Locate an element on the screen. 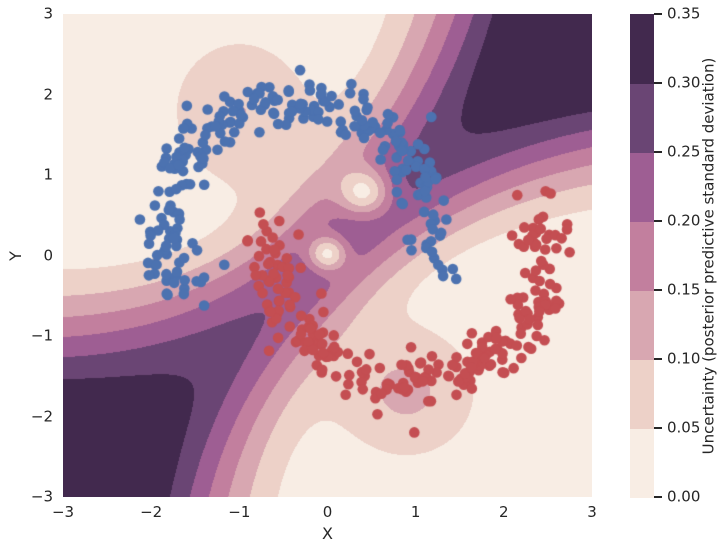 The height and width of the screenshot is (559, 727). colorbar-tick-label: 0.00 is located at coordinates (684, 496).